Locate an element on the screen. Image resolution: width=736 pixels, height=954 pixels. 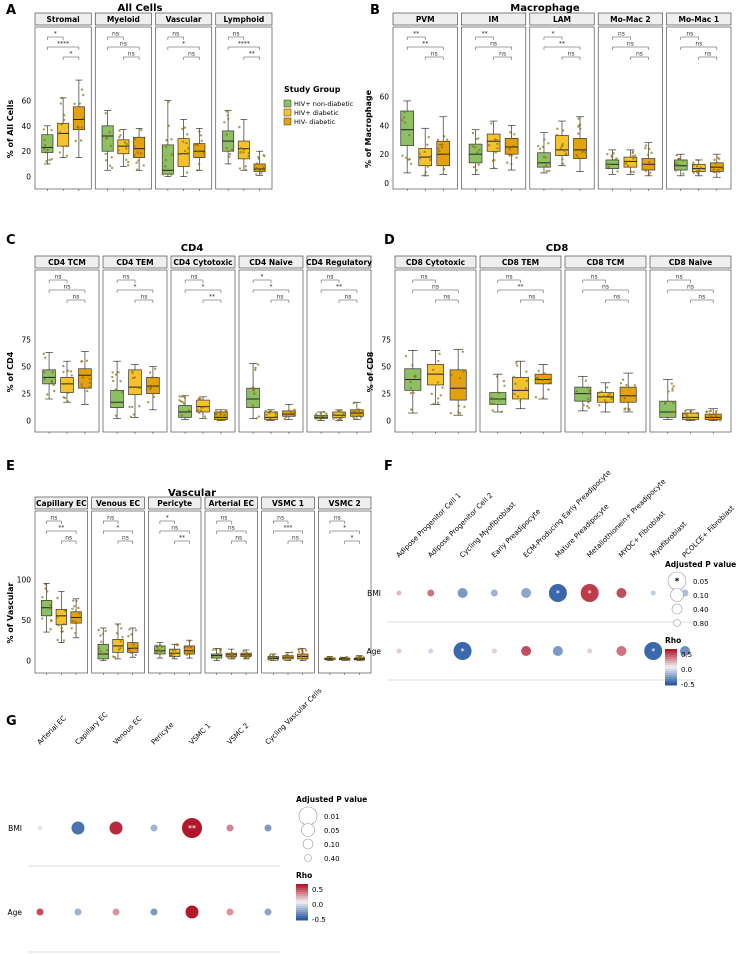
column-label: Venous EC is located at coordinates (128, 731).